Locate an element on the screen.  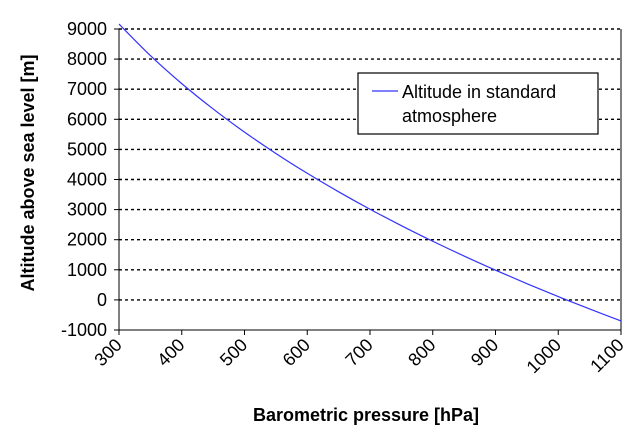
y-axis-label: Altitude above sea level [m] is located at coordinates (28, 172).